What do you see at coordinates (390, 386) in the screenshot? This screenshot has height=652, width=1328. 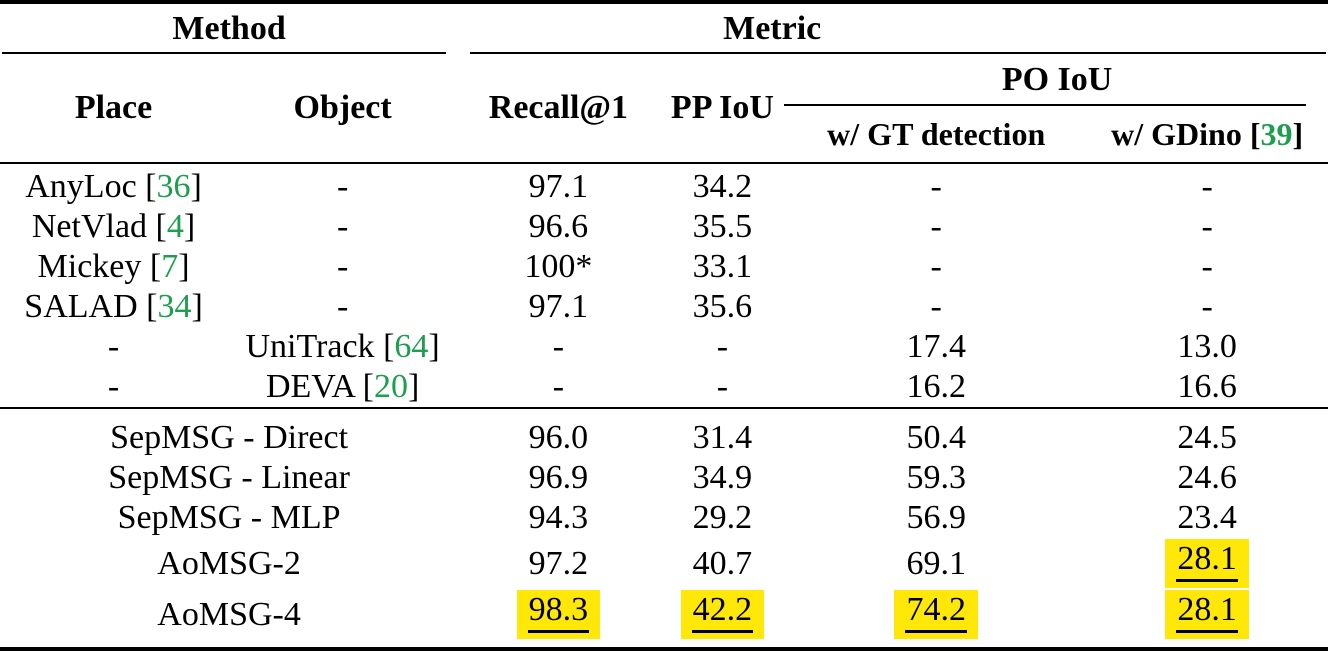 I see `citation-number: 20` at bounding box center [390, 386].